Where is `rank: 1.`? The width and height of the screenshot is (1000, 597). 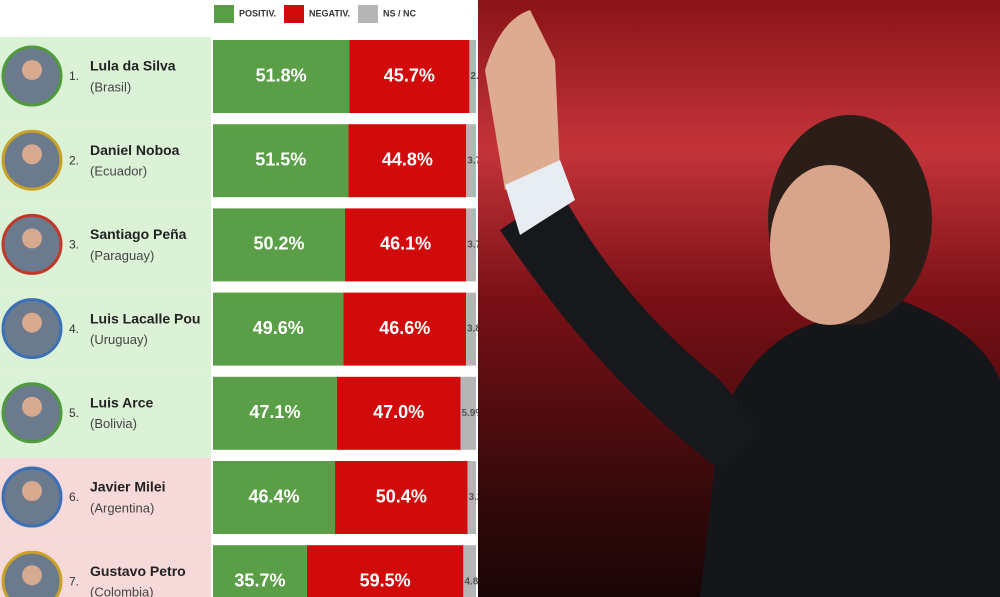
rank: 1. is located at coordinates (74, 76).